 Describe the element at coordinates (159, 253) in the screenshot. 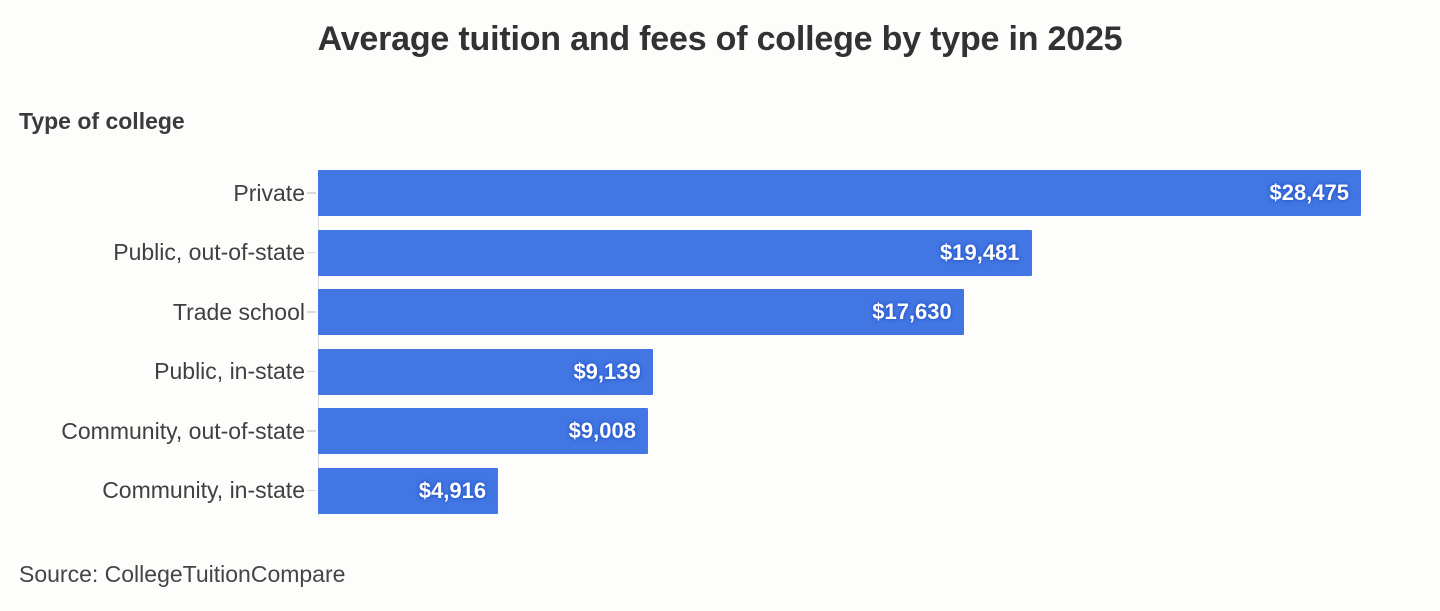

I see `bar-label: Public, out-of-state` at that location.